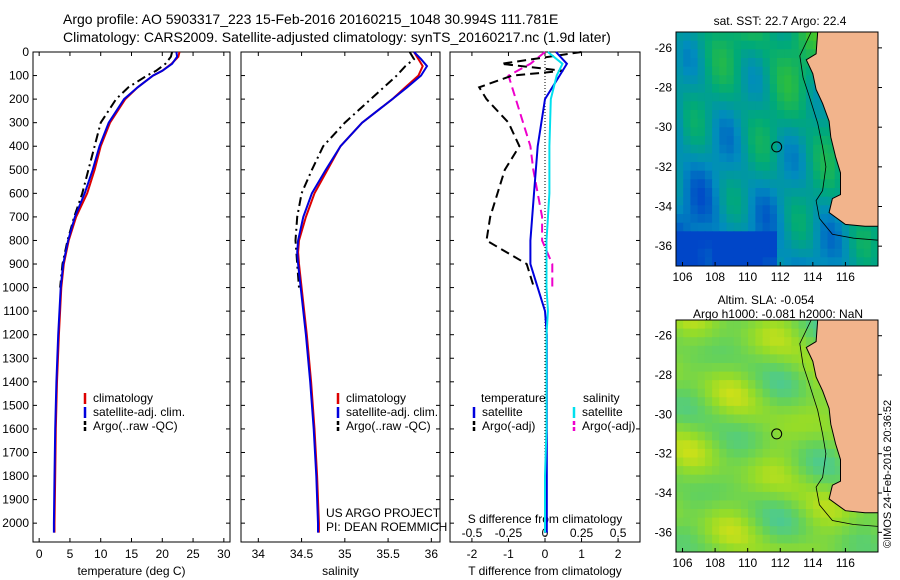 The width and height of the screenshot is (900, 580). I want to click on x-tick-label: -2, so click(472, 554).